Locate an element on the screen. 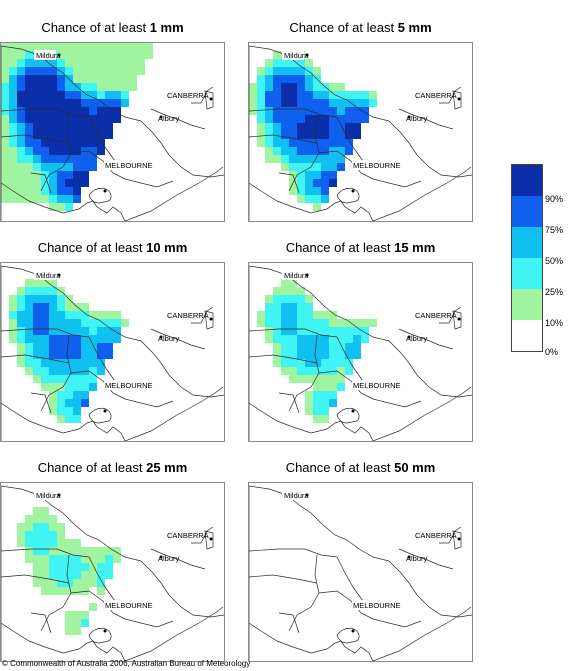 This screenshot has height=671, width=570. panel-title-prefix: Chance of at least is located at coordinates (92, 247).